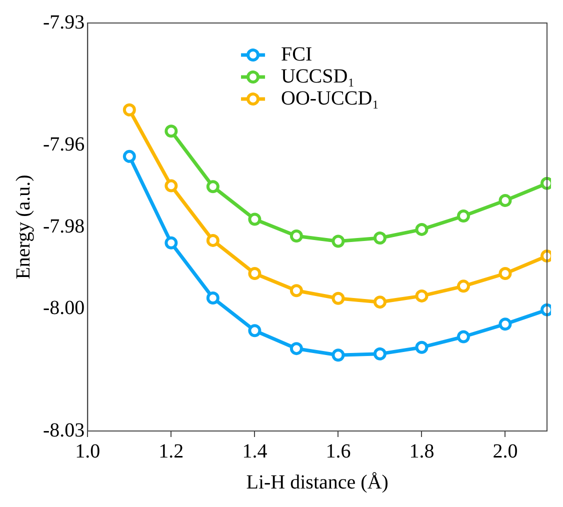 This screenshot has width=563, height=507. Describe the element at coordinates (338, 451) in the screenshot. I see `x-tick-label: 1.6` at that location.